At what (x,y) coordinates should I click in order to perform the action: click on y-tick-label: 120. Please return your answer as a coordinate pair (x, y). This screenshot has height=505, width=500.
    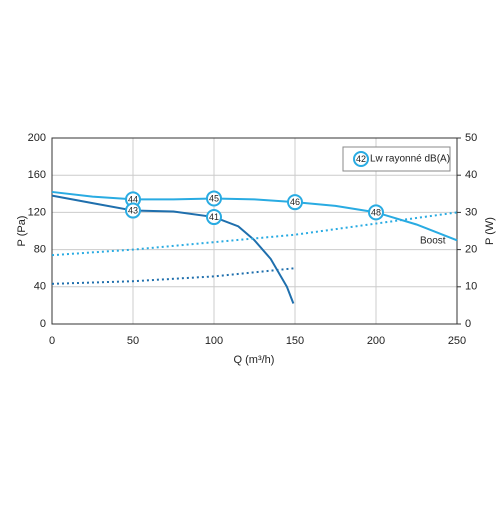
    Looking at the image, I should click on (37, 212).